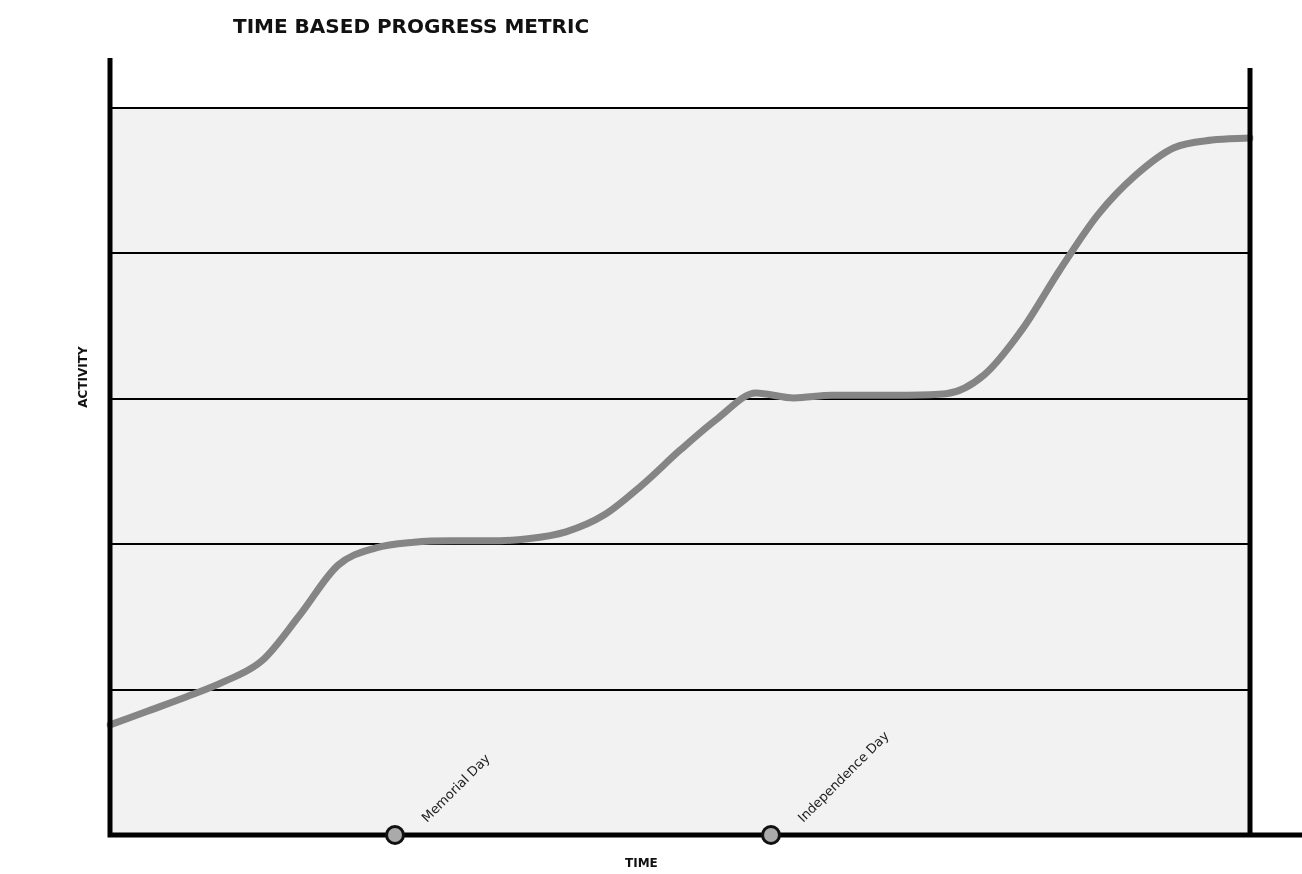  I want to click on chart-title: TIME BASED PROGRESS METRIC, so click(411, 26).